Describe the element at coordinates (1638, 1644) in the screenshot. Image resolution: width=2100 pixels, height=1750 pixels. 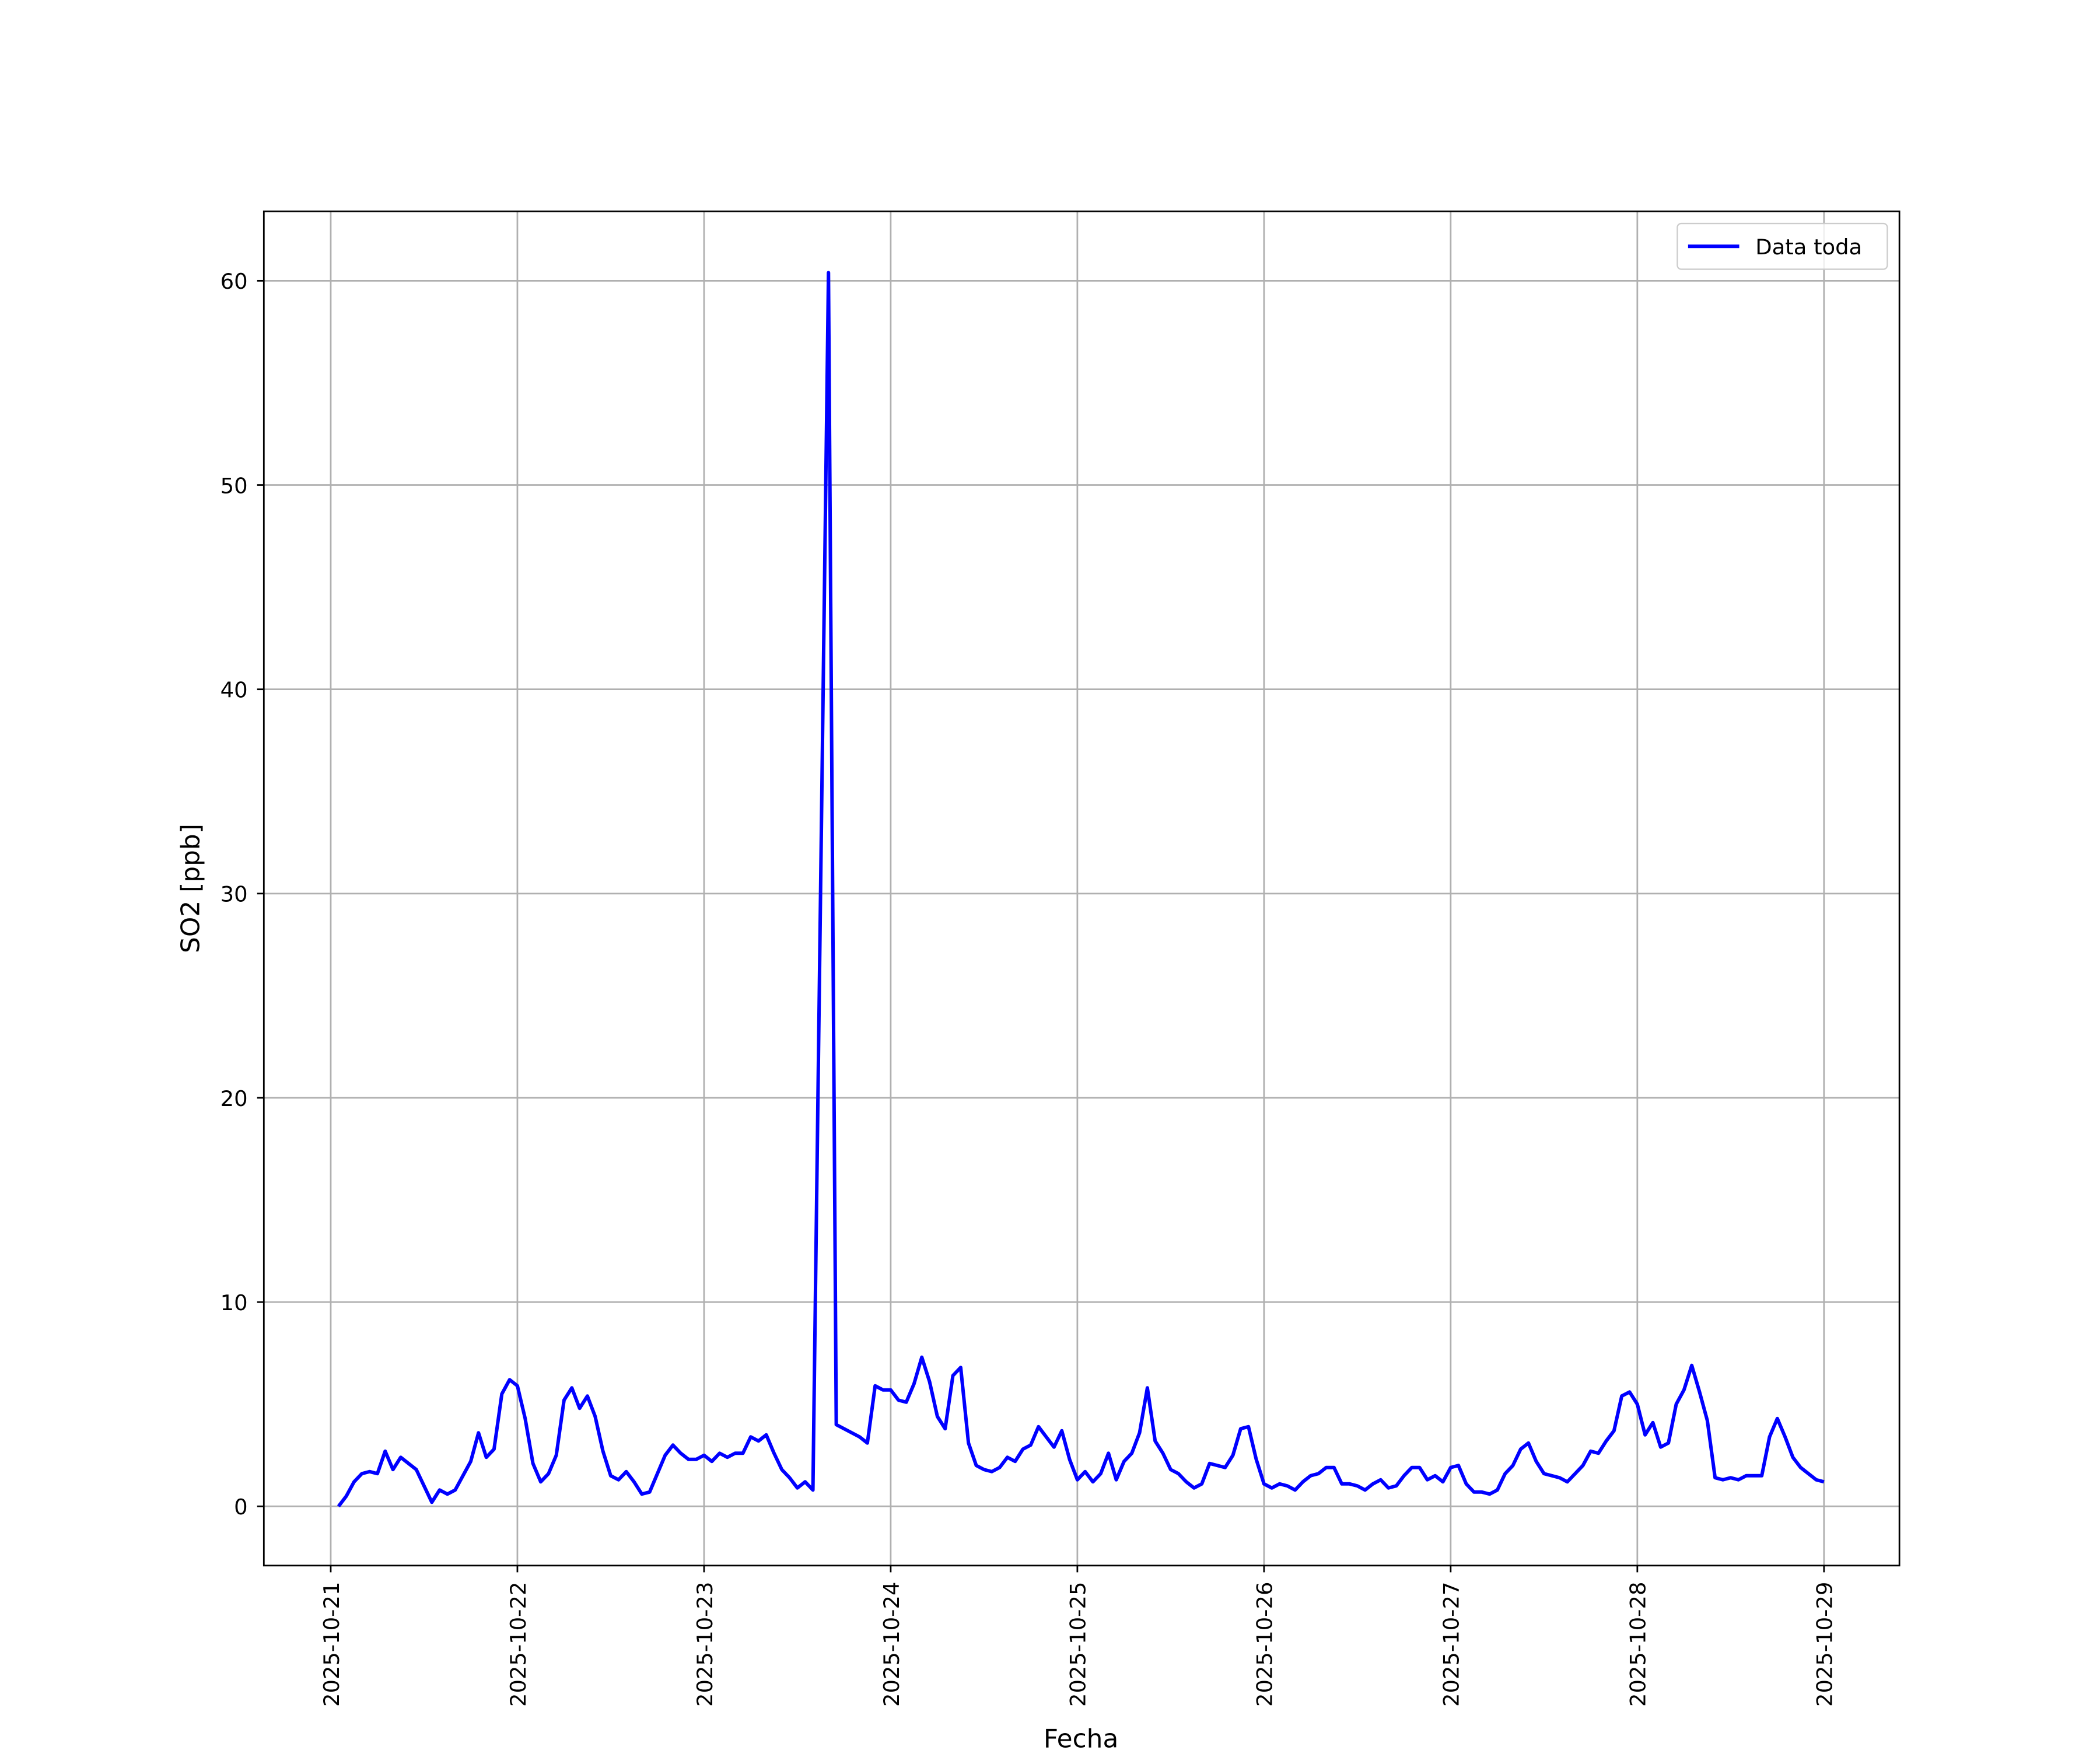
I see `x-tick-label: 2025-10-28` at that location.